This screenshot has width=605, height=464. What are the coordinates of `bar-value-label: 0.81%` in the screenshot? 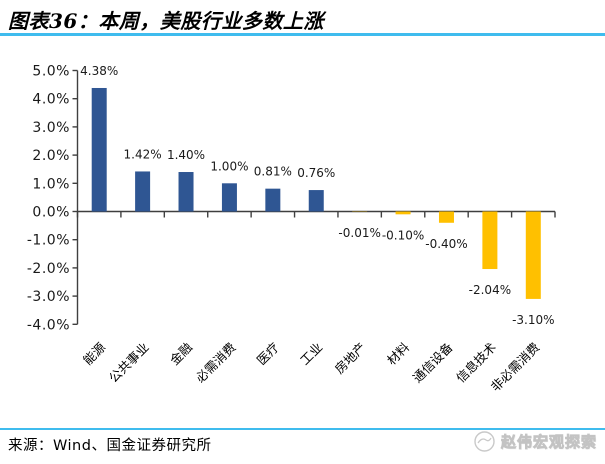 It's located at (273, 172).